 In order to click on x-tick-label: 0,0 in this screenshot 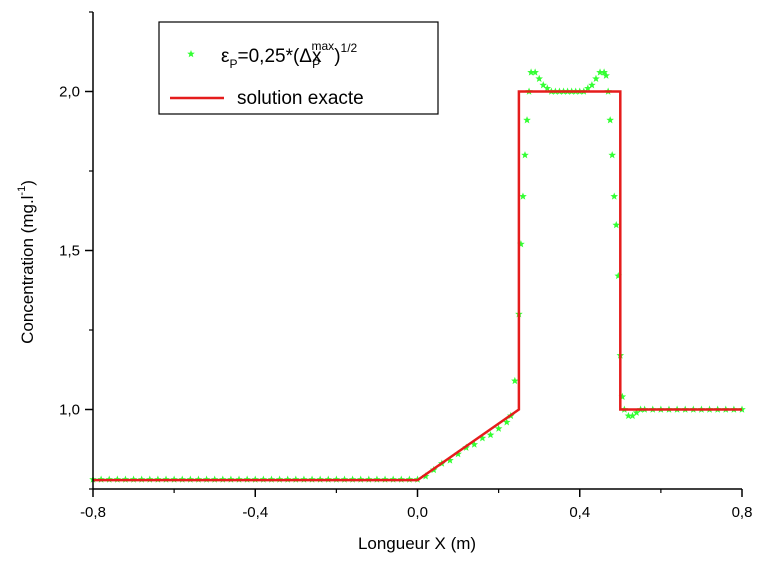, I will do `click(417, 512)`.